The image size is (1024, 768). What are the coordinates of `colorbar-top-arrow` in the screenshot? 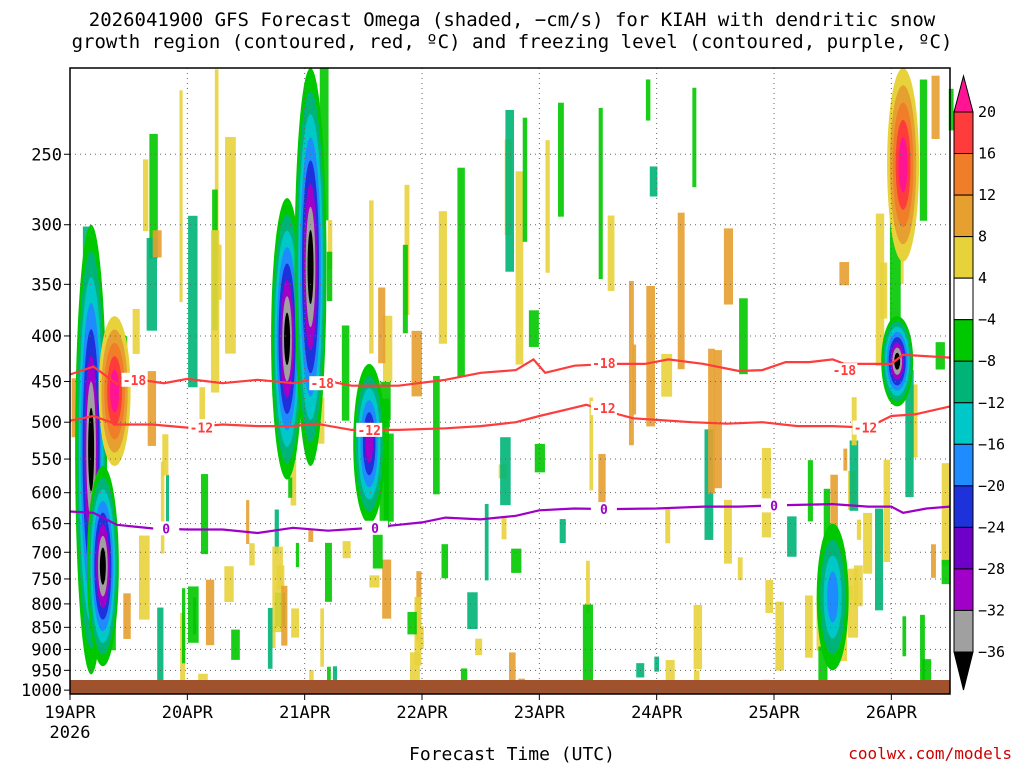 It's located at (963, 93).